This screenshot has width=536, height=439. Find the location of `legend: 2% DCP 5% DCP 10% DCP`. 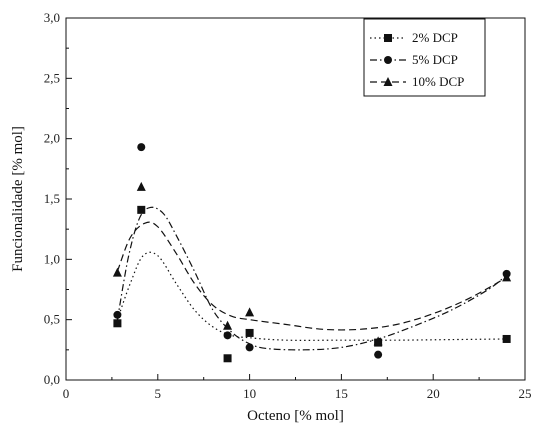

legend: 2% DCP 5% DCP 10% DCP is located at coordinates (424, 57).